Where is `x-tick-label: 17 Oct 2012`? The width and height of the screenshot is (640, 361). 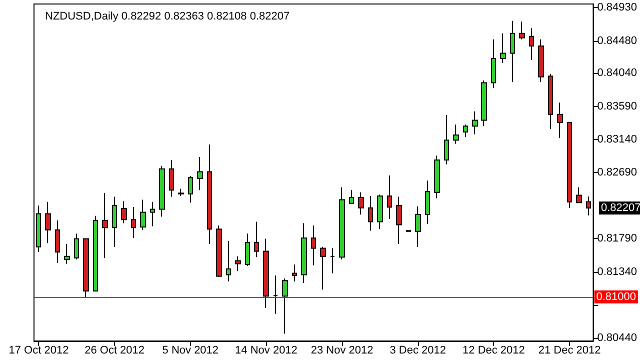
x-tick-label: 17 Oct 2012 is located at coordinates (38, 350).